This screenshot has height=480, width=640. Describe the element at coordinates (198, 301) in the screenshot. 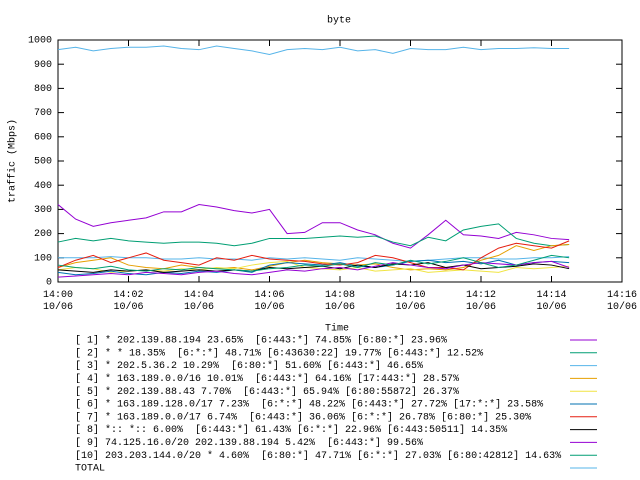

I see `x-tick-label: 14:04 10/06` at that location.